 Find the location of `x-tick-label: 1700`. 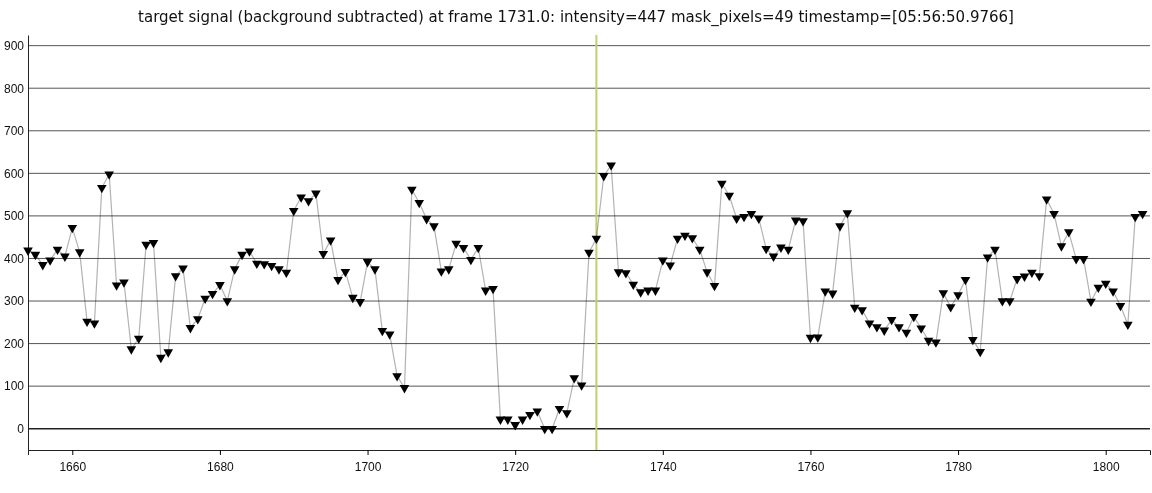

x-tick-label: 1700 is located at coordinates (368, 467).